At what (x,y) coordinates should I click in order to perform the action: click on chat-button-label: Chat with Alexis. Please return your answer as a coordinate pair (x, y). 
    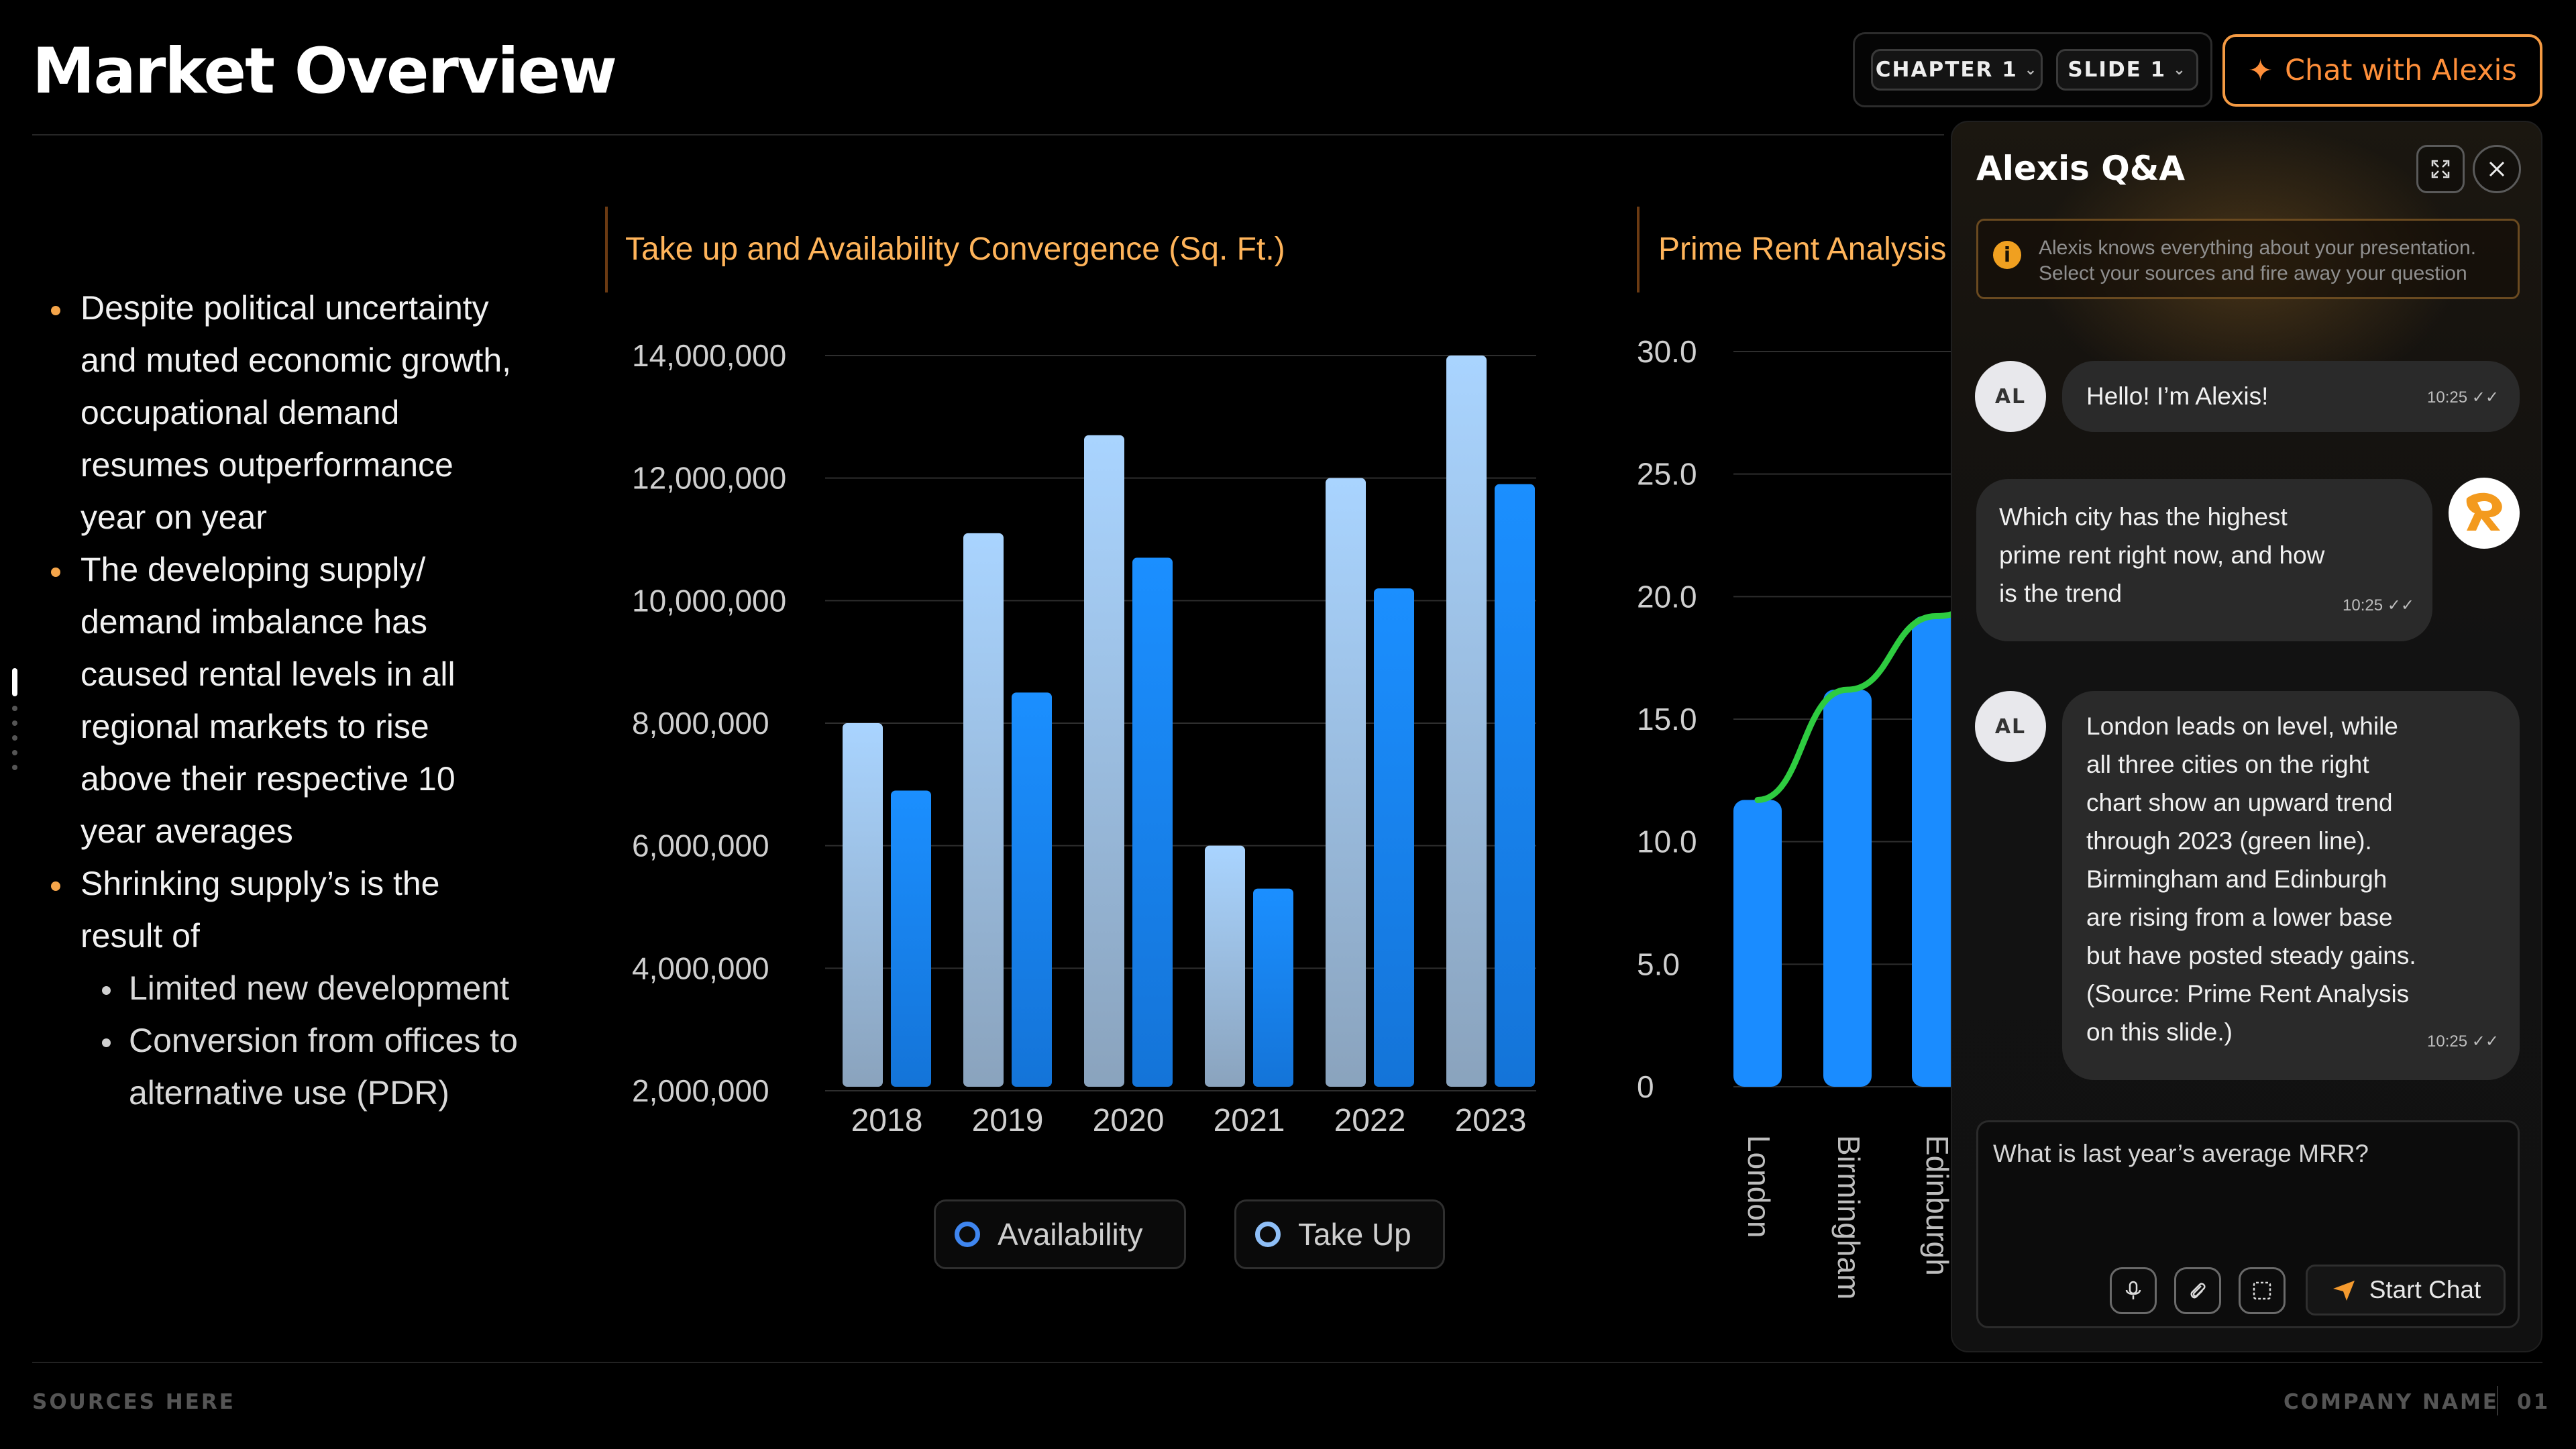
    Looking at the image, I should click on (2400, 70).